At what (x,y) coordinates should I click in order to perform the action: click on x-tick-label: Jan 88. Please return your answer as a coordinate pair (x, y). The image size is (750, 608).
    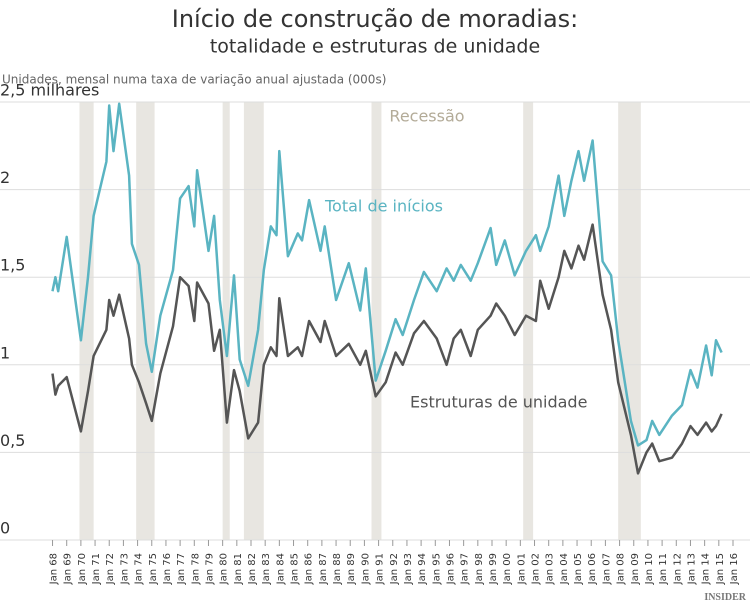
    Looking at the image, I should click on (337, 569).